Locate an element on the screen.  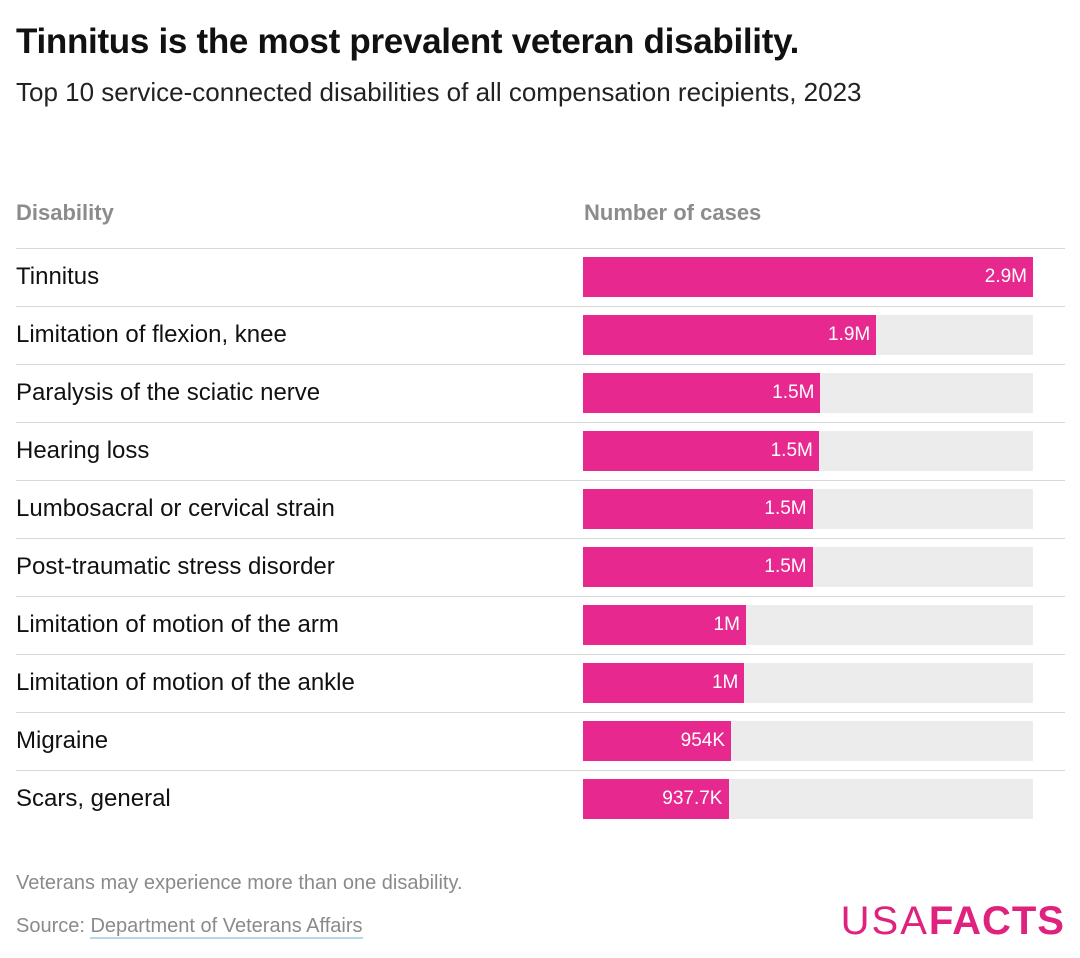
table-row: Paralysis of the sciatic nerve 1.5M is located at coordinates (540, 393).